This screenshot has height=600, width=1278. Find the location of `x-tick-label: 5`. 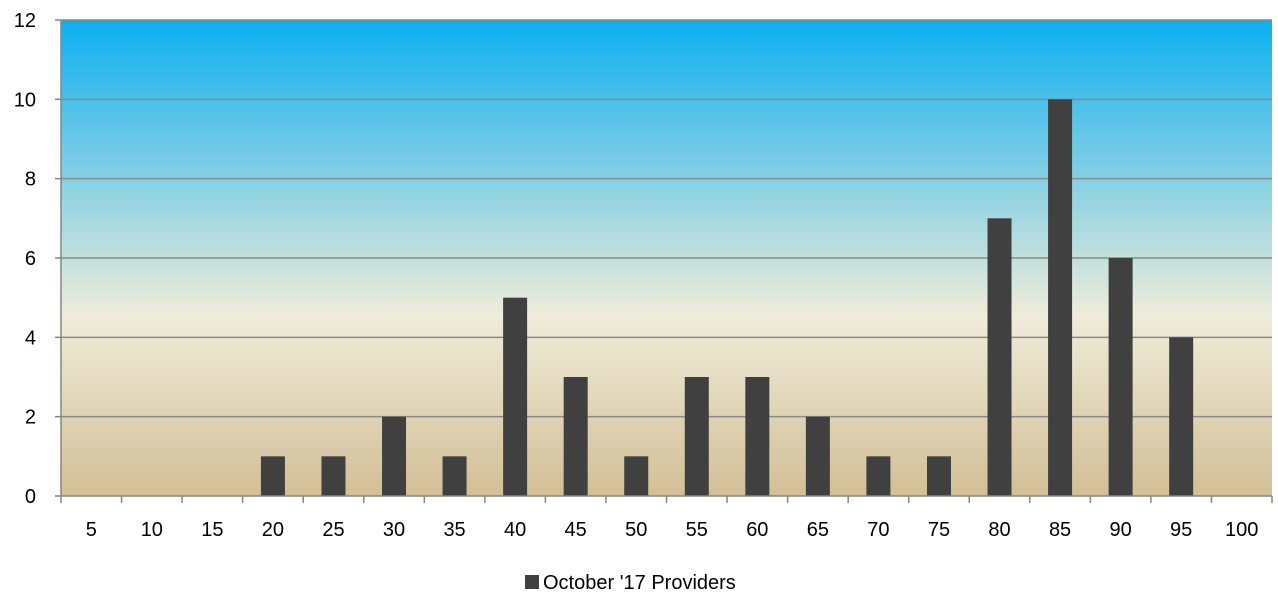

x-tick-label: 5 is located at coordinates (91, 530).